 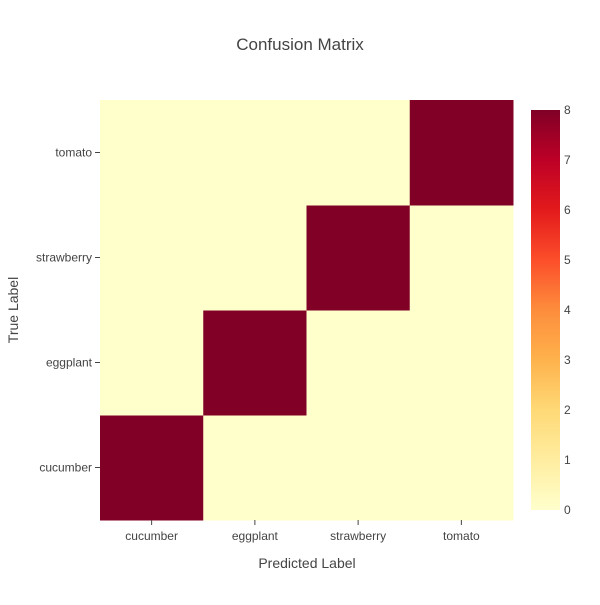 What do you see at coordinates (255, 363) in the screenshot?
I see `heatmap-cell-eggplant-eggplant` at bounding box center [255, 363].